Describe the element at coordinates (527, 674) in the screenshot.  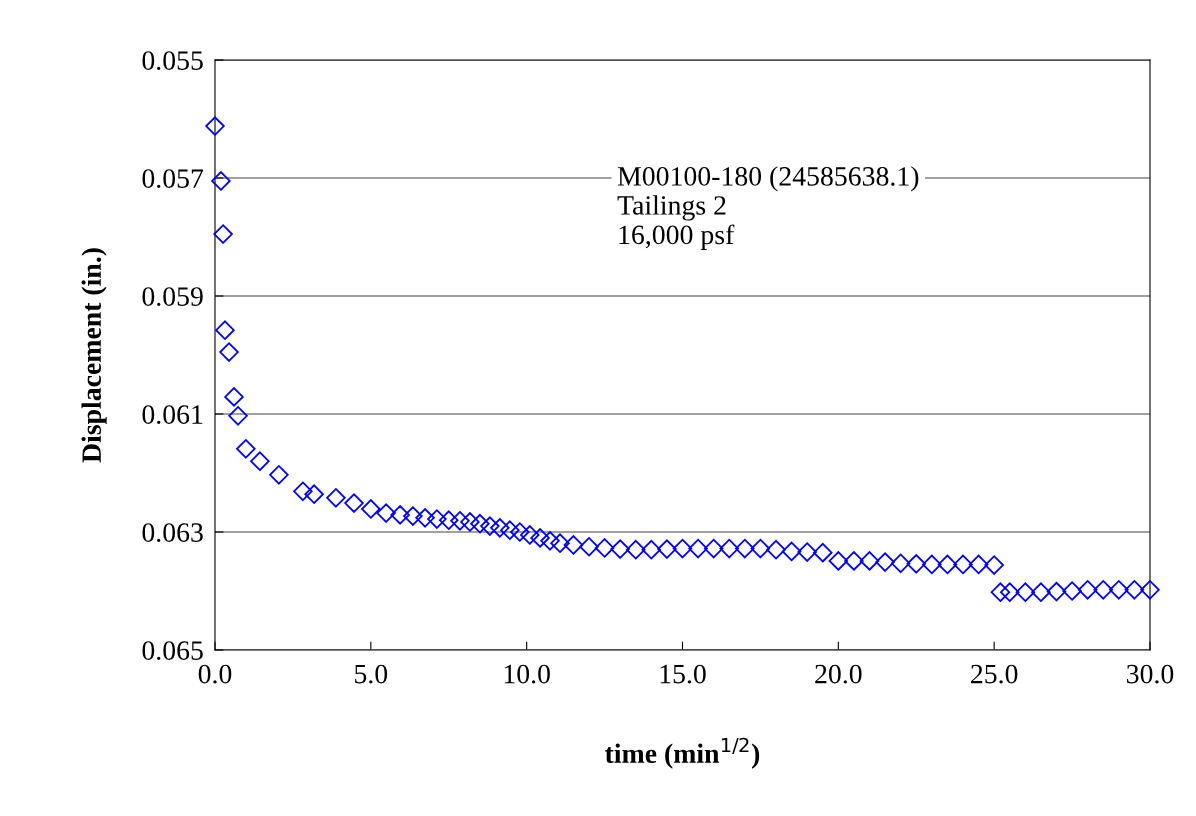
I see `x-tick-label: 10.0` at that location.